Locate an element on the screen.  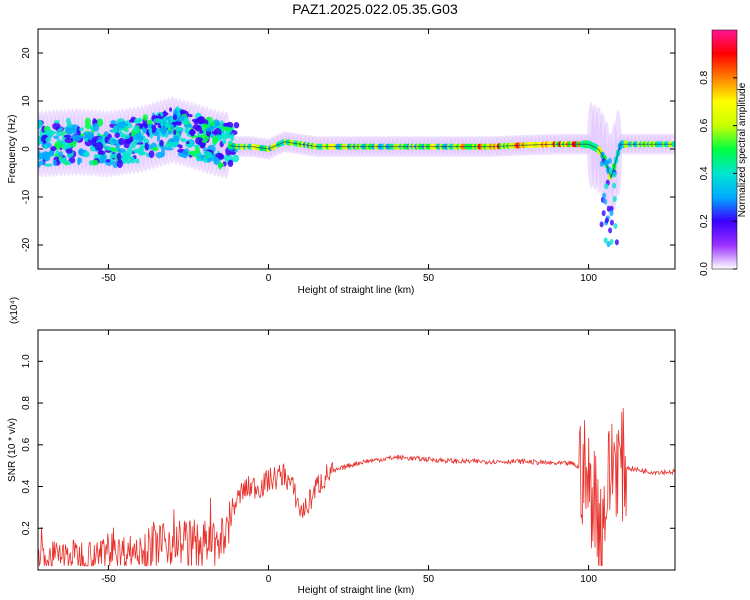
colorbar-tick-label: 0.6 is located at coordinates (704, 125).